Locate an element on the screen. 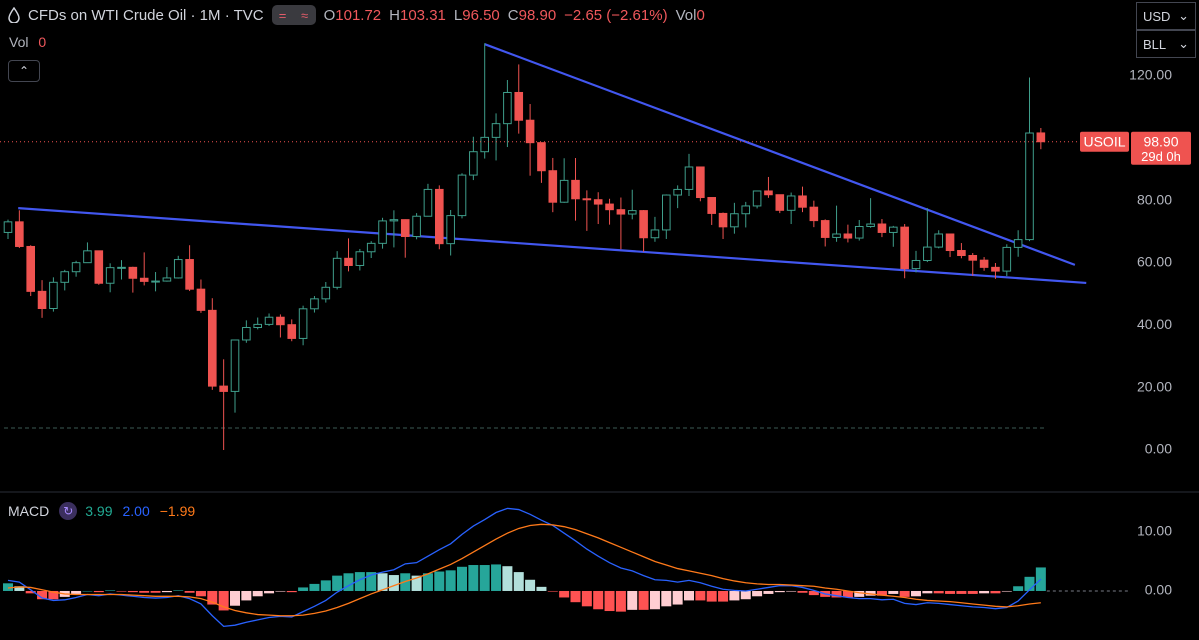 The height and width of the screenshot is (640, 1199). vol-label: Vol is located at coordinates (686, 15).